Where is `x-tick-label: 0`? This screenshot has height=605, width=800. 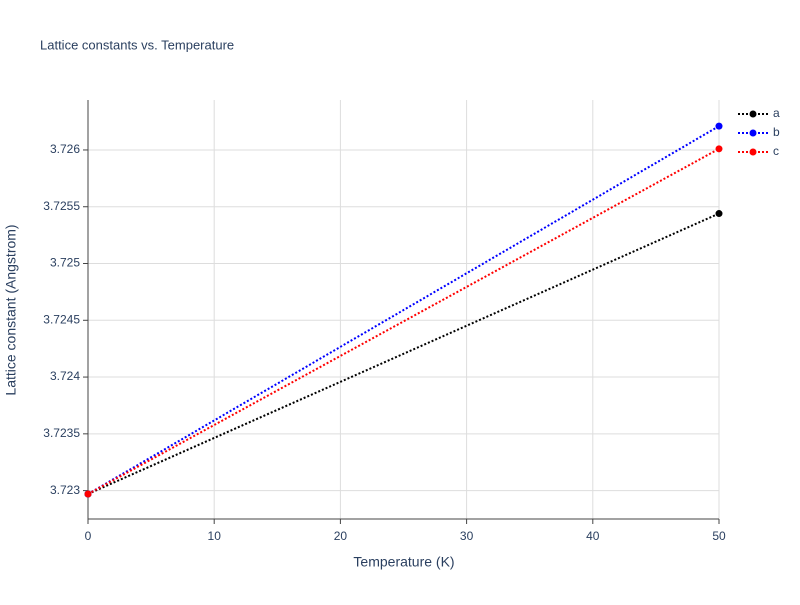
x-tick-label: 0 is located at coordinates (88, 536).